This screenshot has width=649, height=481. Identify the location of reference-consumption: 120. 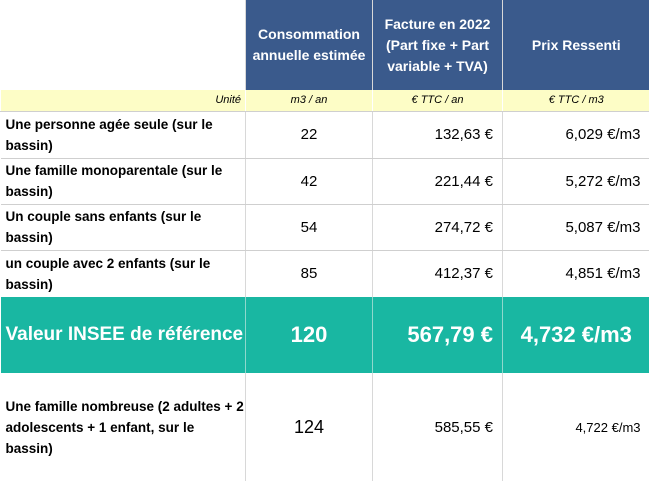
(309, 335).